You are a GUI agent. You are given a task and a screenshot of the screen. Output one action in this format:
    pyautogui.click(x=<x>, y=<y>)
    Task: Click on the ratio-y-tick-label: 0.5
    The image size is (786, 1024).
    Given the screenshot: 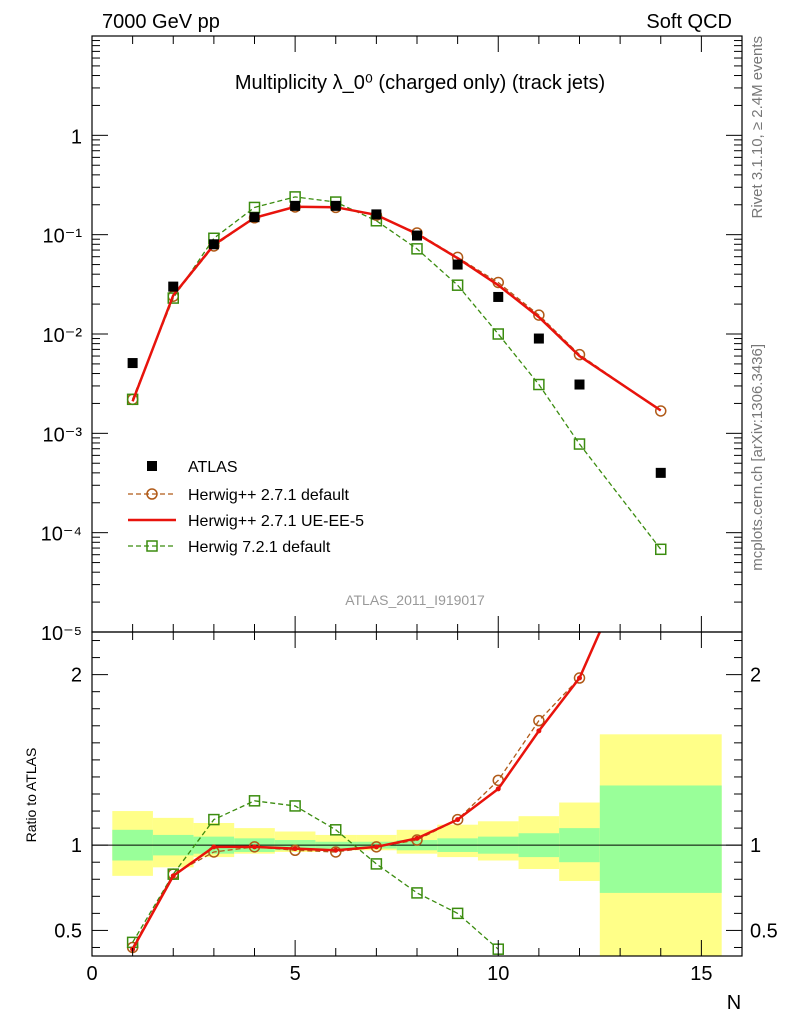 What is the action you would take?
    pyautogui.click(x=68, y=931)
    